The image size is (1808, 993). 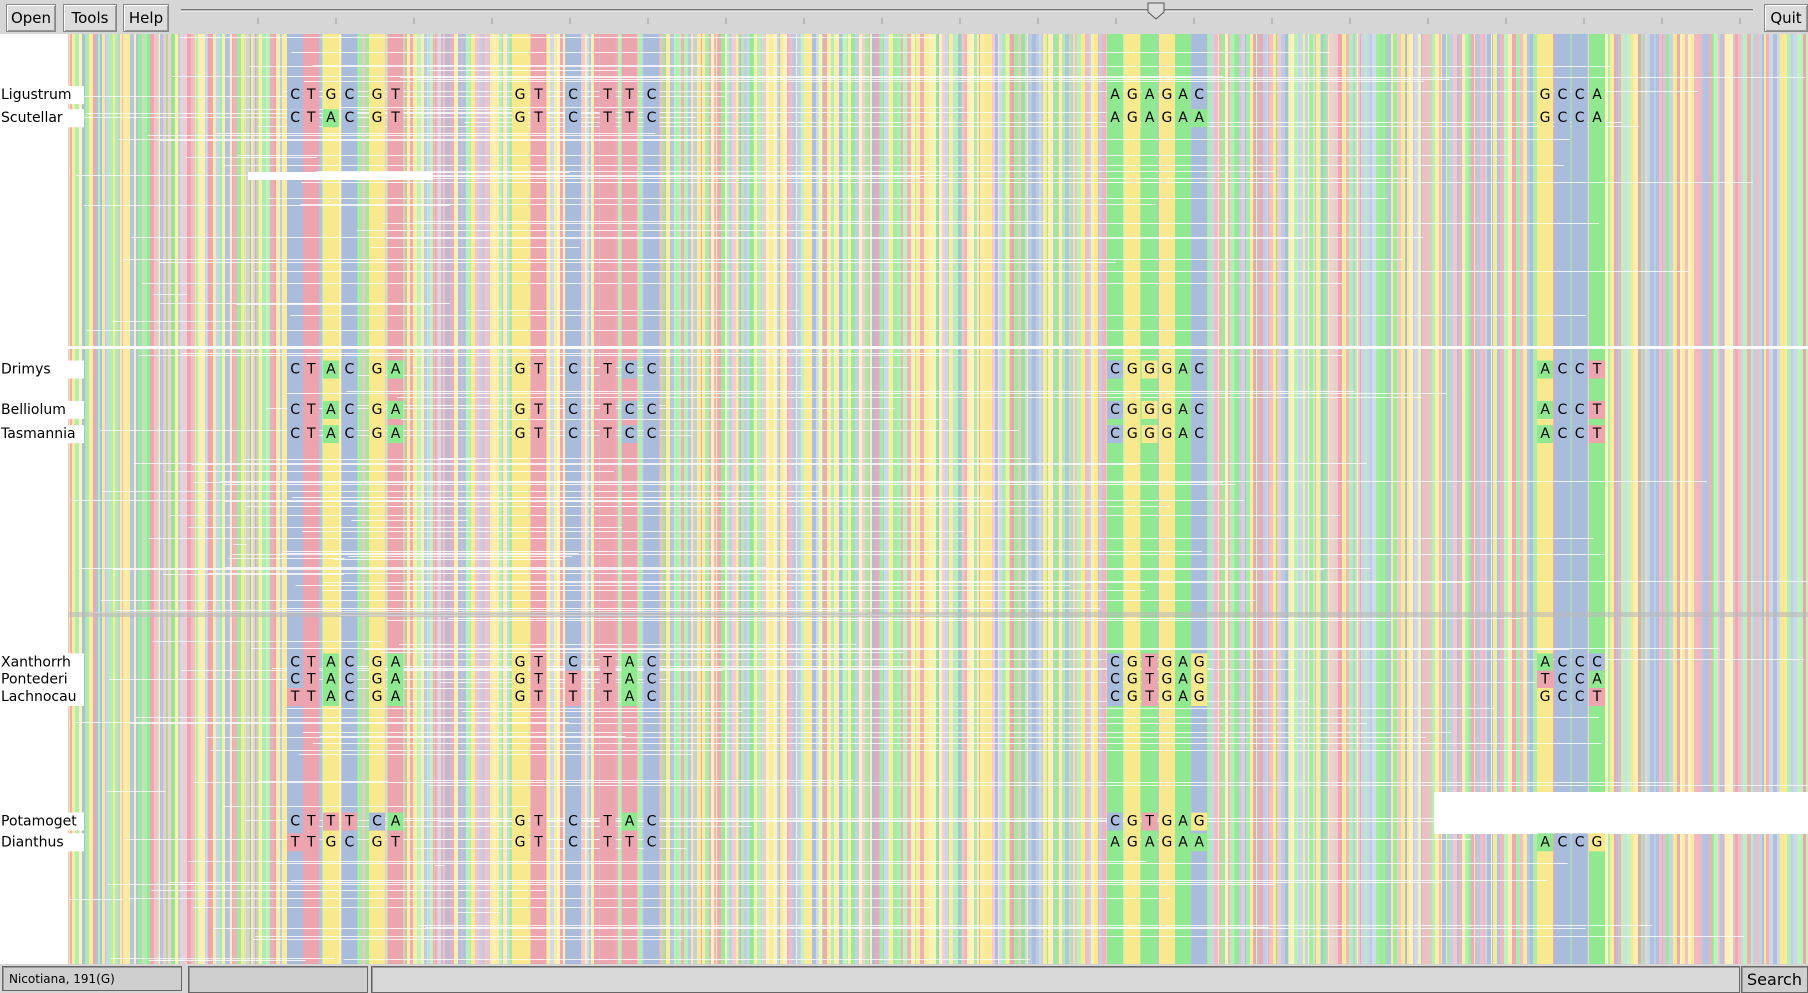 I want to click on help-button: Help, so click(x=146, y=18).